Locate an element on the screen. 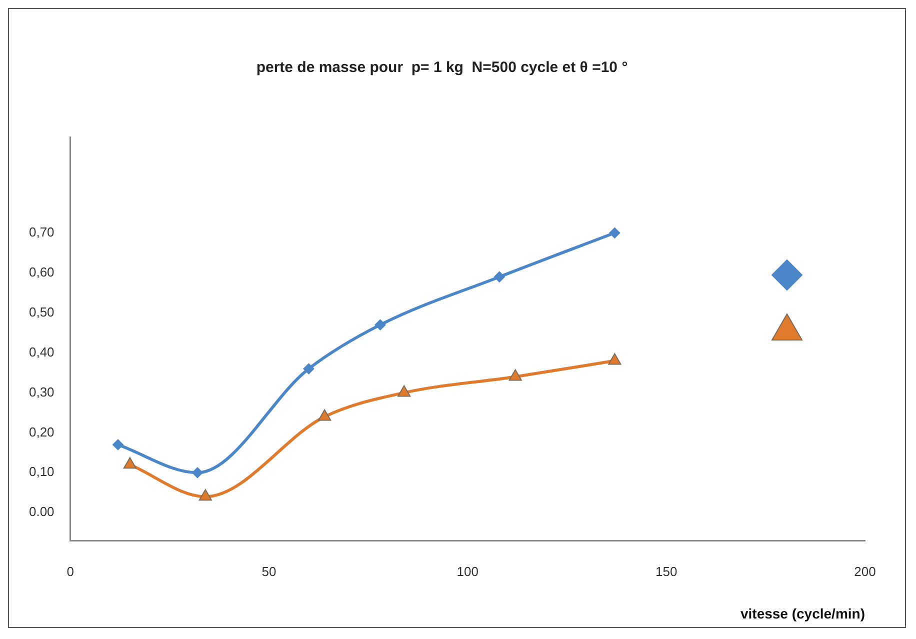 The height and width of the screenshot is (639, 916). y-tick-label: 0,20 is located at coordinates (41, 432).